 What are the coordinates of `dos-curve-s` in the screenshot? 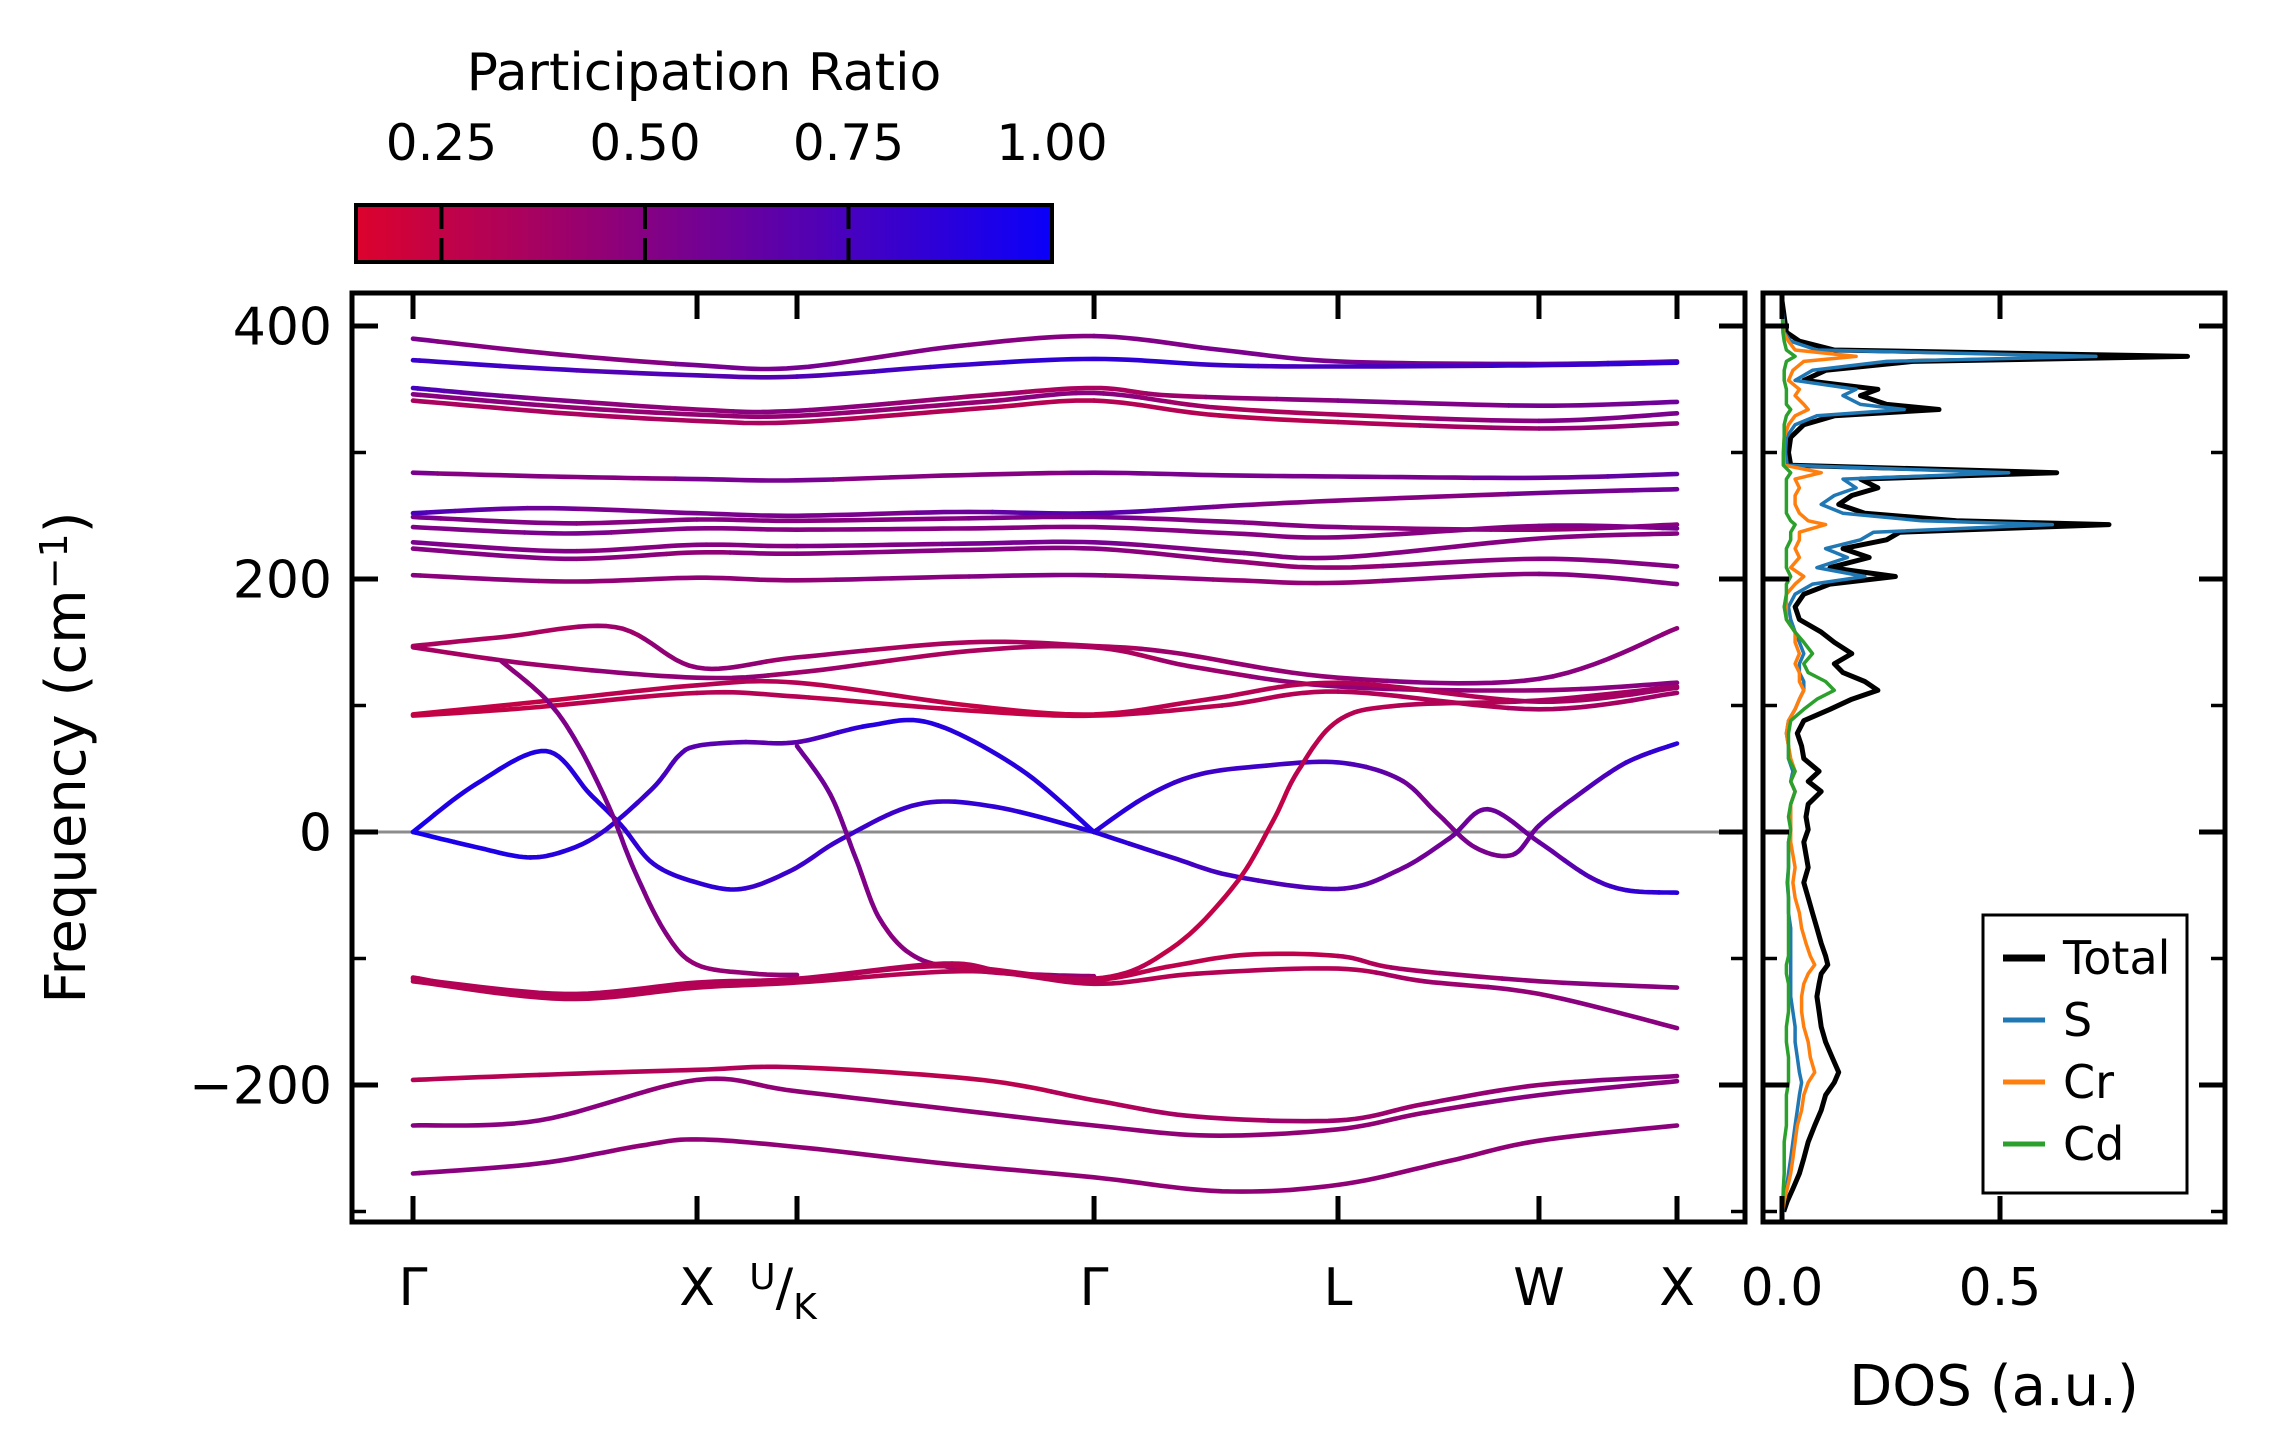 It's located at (1939, 756).